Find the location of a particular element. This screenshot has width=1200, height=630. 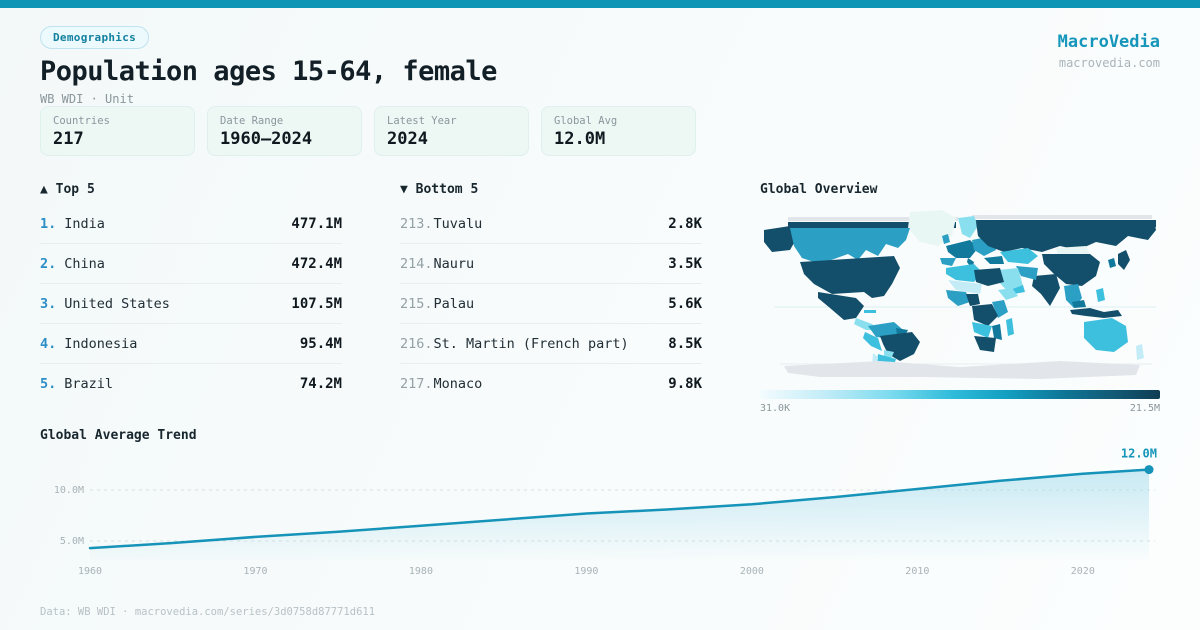

brand-name: MacroVedia is located at coordinates (1108, 42).